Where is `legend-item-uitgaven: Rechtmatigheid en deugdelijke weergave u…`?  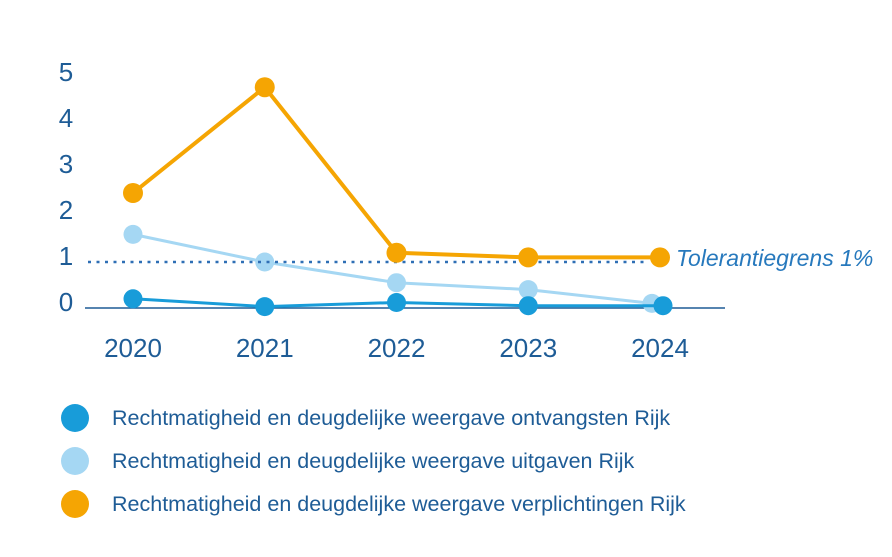
legend-item-uitgaven: Rechtmatigheid en deugdelijke weergave u… is located at coordinates (373, 461).